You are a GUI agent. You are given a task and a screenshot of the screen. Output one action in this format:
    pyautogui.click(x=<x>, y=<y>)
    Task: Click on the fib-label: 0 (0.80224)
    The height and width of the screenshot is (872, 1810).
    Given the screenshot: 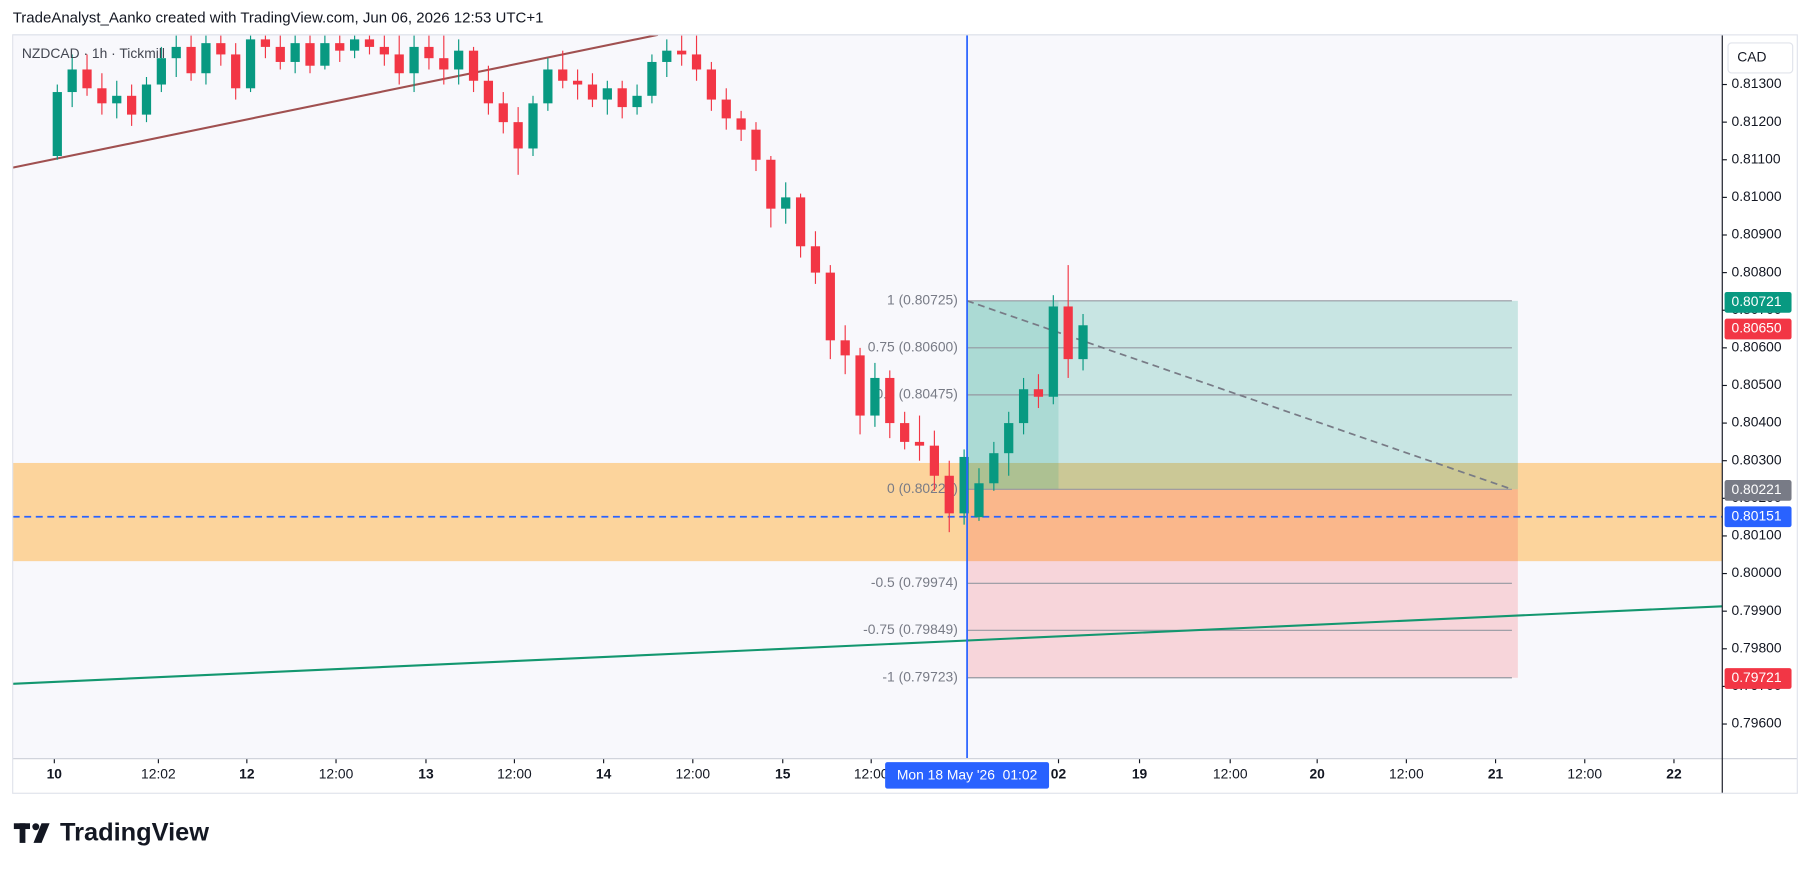 What is the action you would take?
    pyautogui.click(x=922, y=488)
    